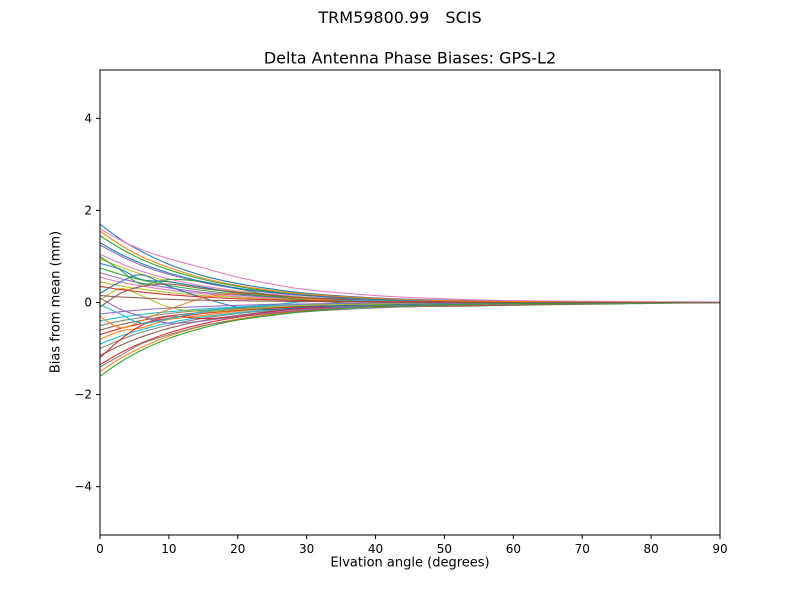 The height and width of the screenshot is (600, 800). I want to click on y-tick-label: 4, so click(88, 118).